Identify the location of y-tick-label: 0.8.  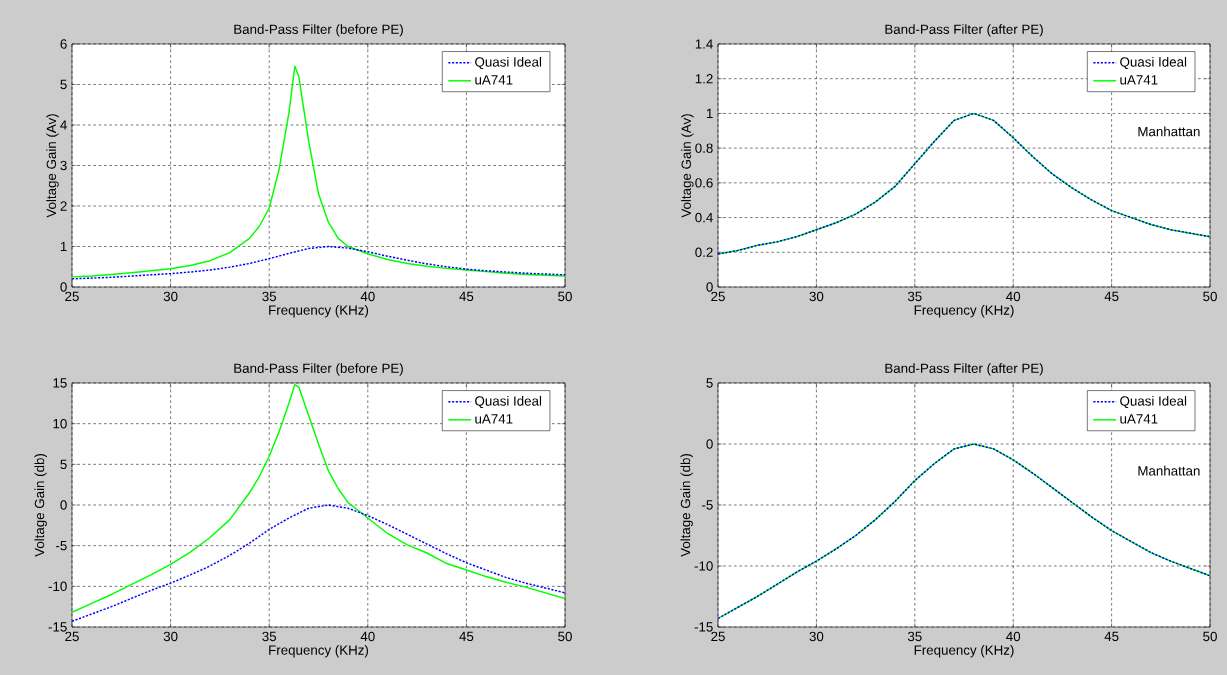
(704, 148).